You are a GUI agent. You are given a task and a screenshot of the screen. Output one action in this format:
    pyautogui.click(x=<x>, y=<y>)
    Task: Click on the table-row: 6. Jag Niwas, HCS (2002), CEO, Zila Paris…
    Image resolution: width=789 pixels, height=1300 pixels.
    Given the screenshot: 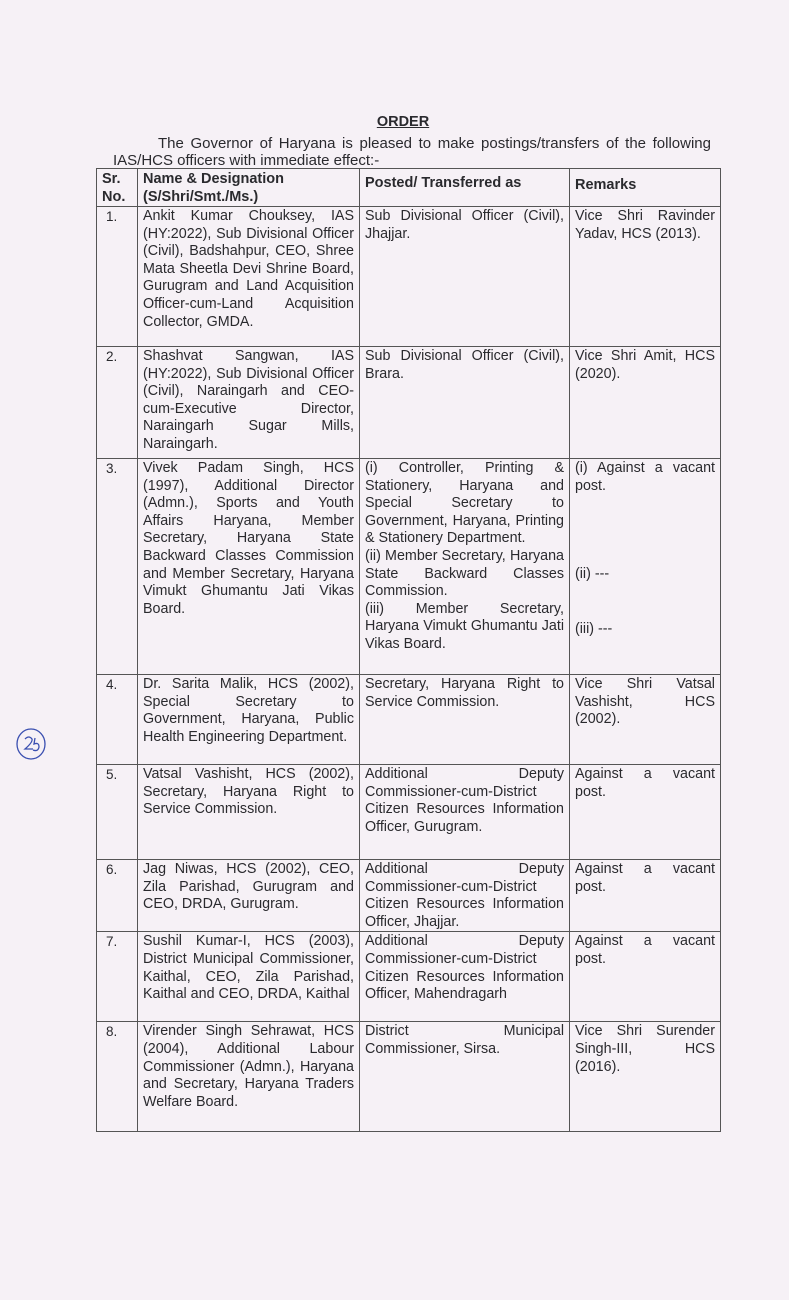 What is the action you would take?
    pyautogui.click(x=408, y=895)
    